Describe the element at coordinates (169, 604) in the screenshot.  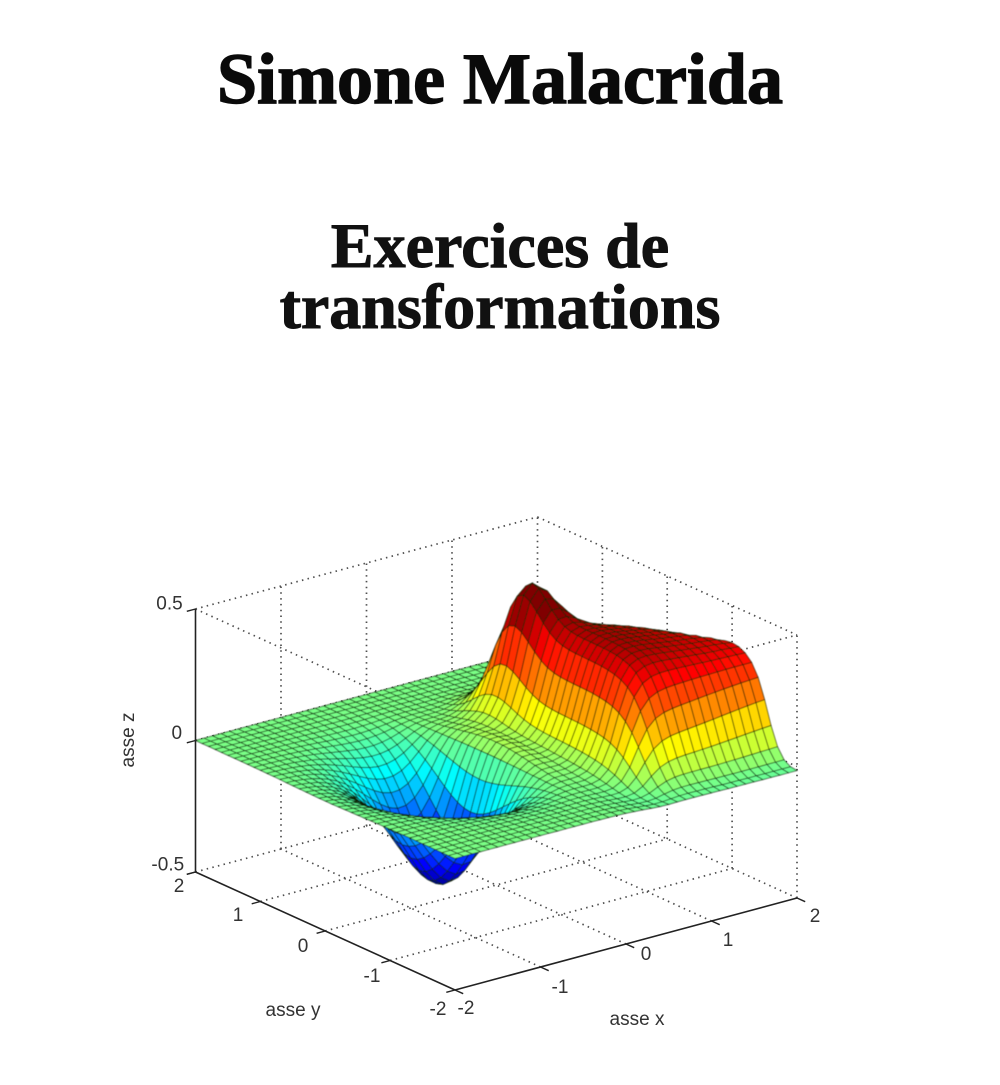
I see `svg-text: 0.5` at that location.